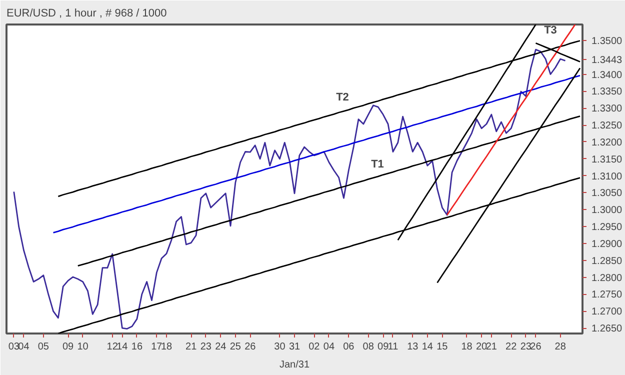  I want to click on x-tick-label: 20, so click(482, 347).